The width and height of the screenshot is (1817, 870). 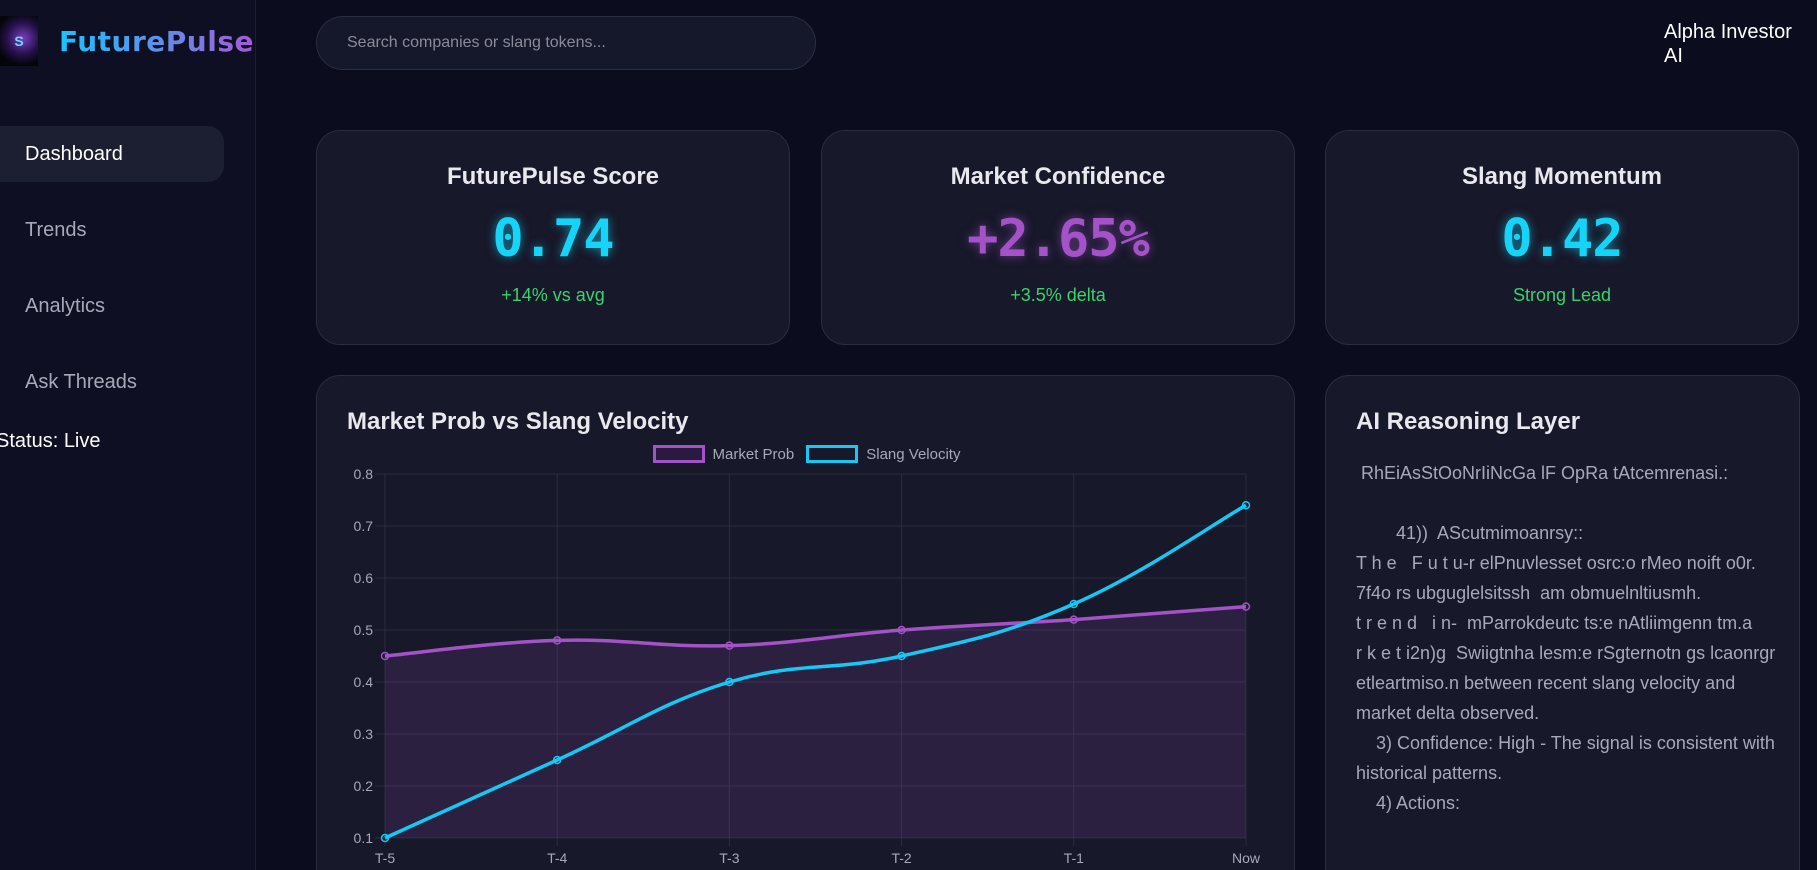 I want to click on stat-card-slang-momentum: Slang Momentum 0.42 Strong Lead, so click(x=1562, y=237).